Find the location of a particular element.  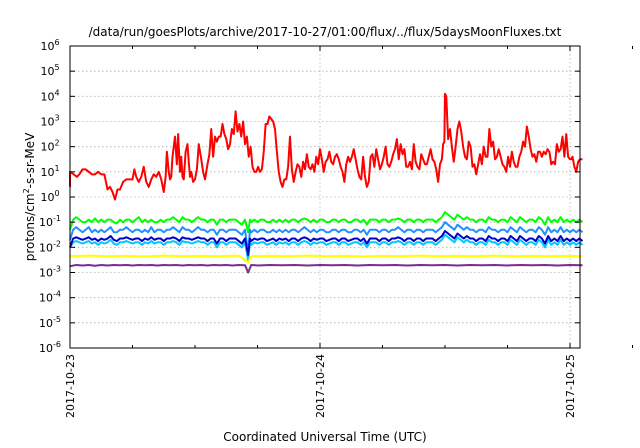

x-tick-label: 2017-10-23 is located at coordinates (70, 386).